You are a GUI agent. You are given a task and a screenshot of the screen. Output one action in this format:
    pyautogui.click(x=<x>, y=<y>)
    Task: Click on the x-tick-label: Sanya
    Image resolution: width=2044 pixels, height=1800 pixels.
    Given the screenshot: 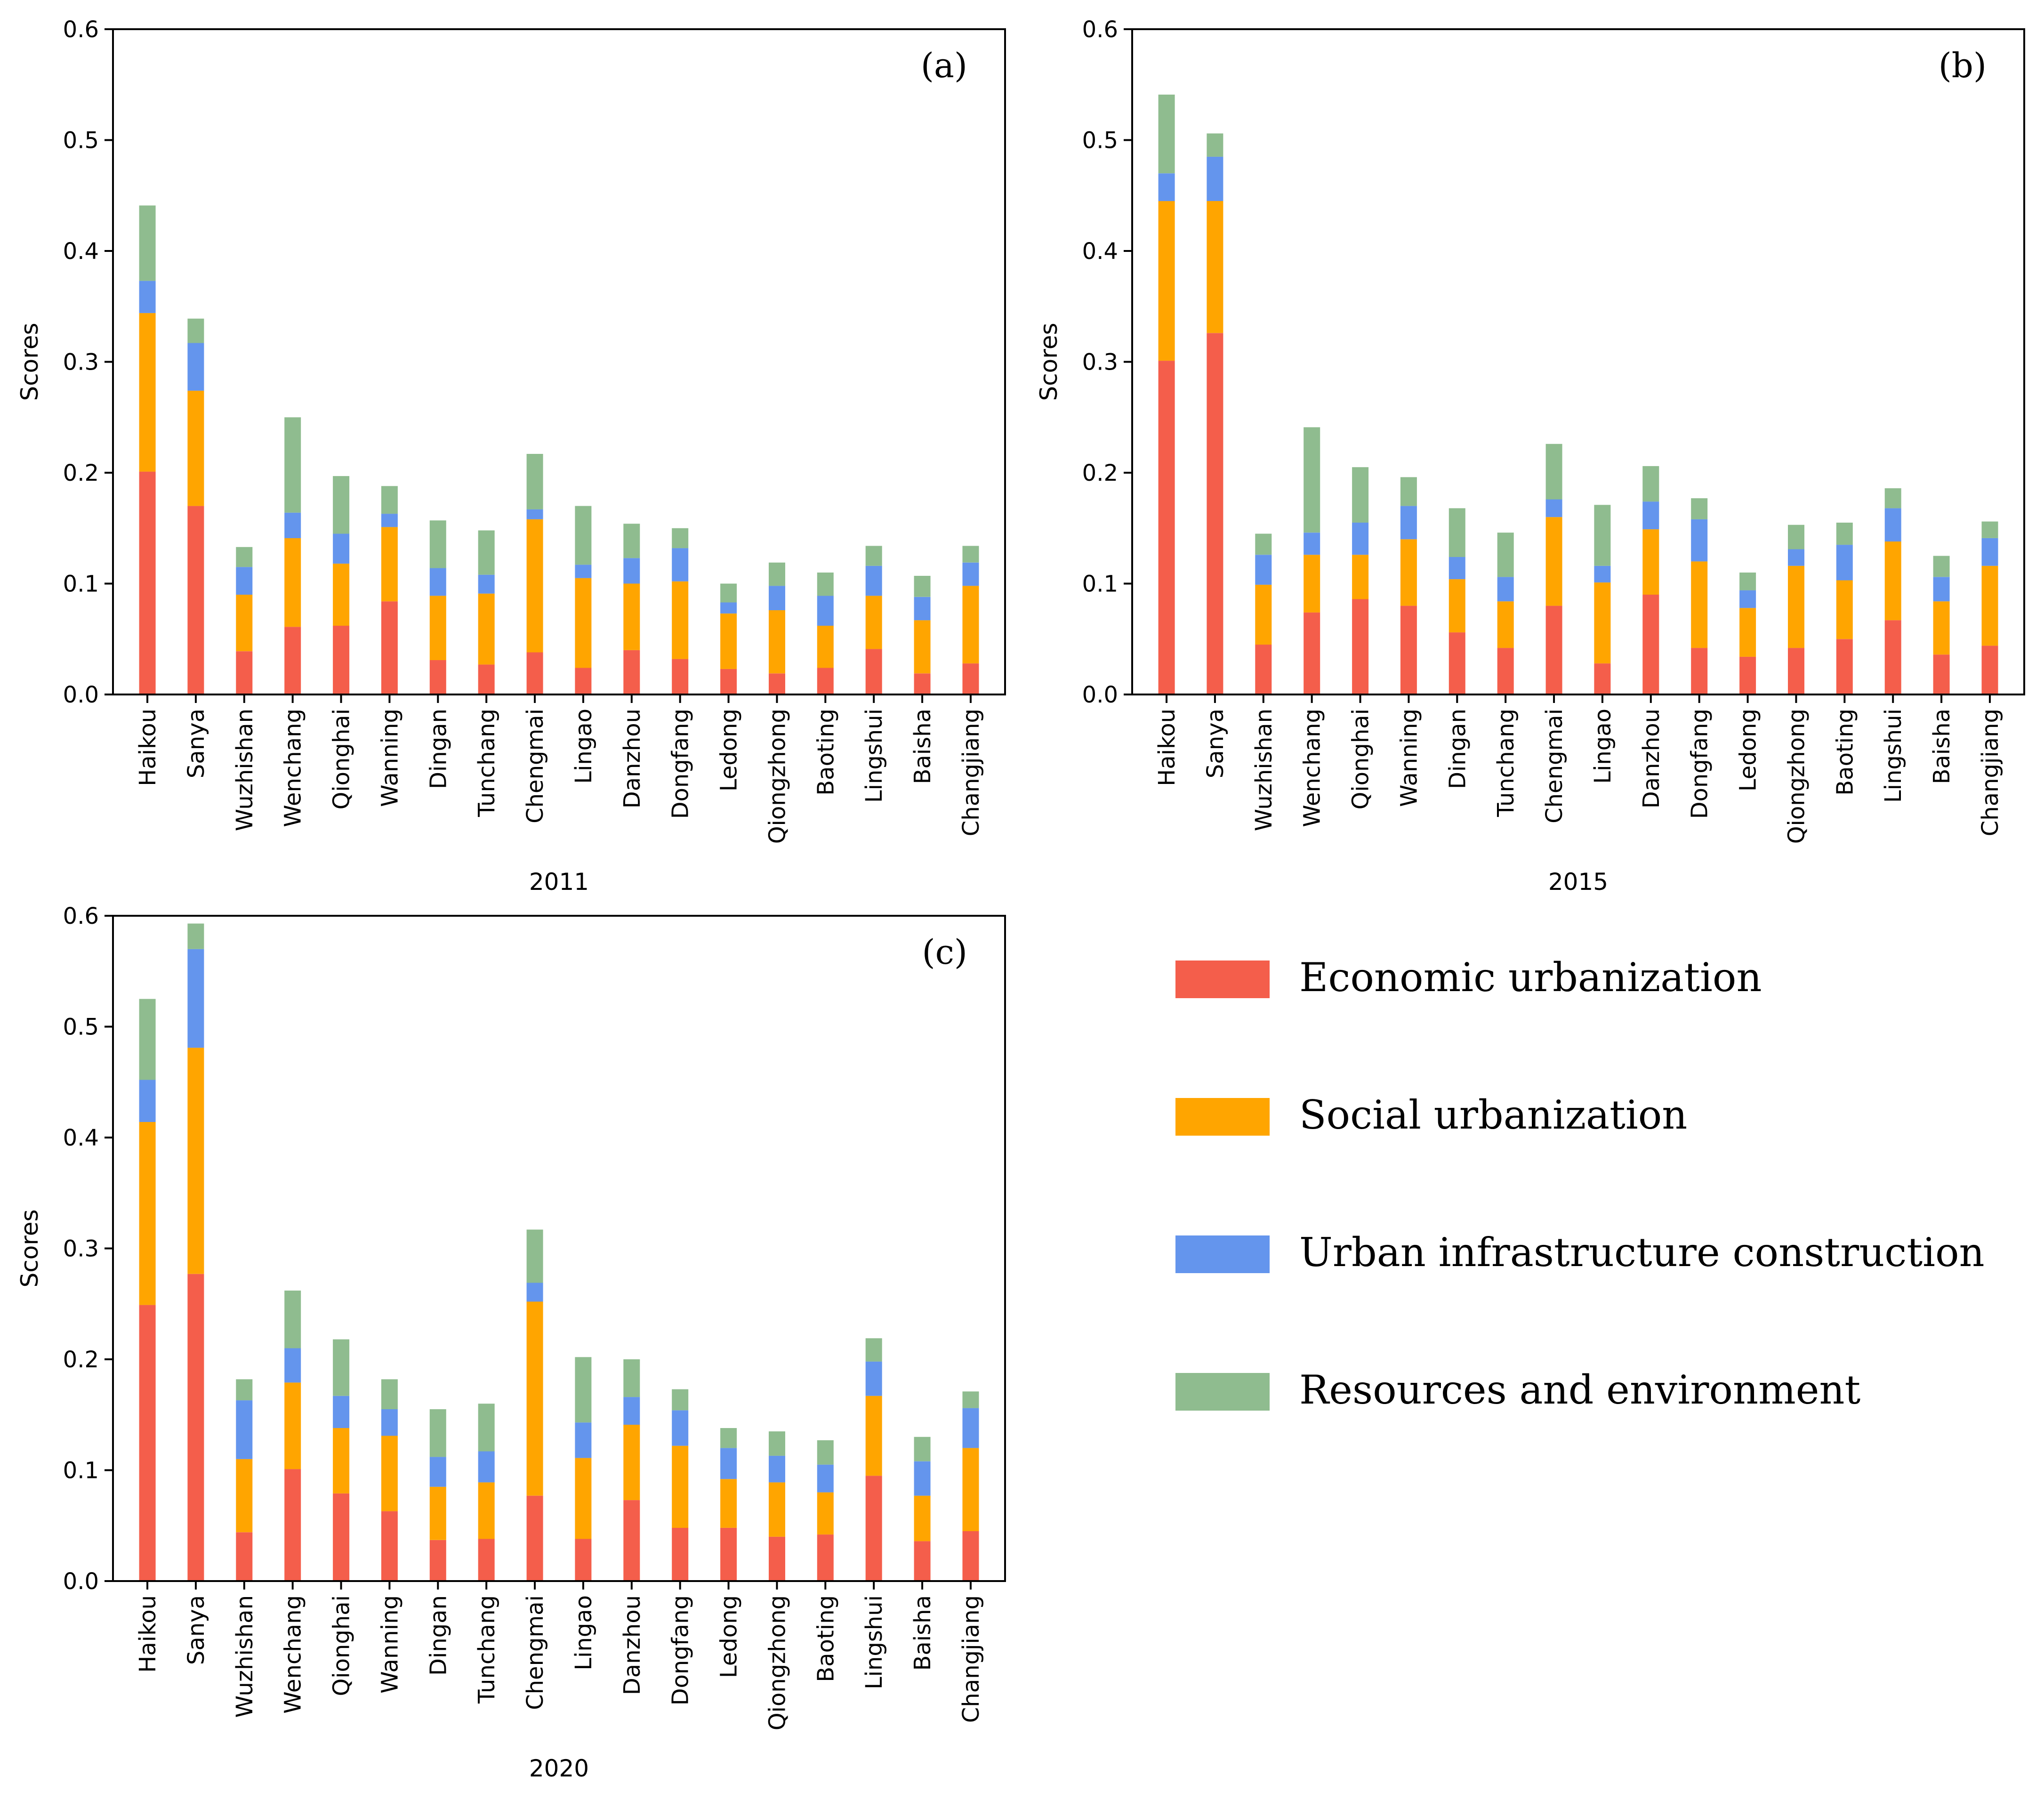 What is the action you would take?
    pyautogui.click(x=1216, y=743)
    